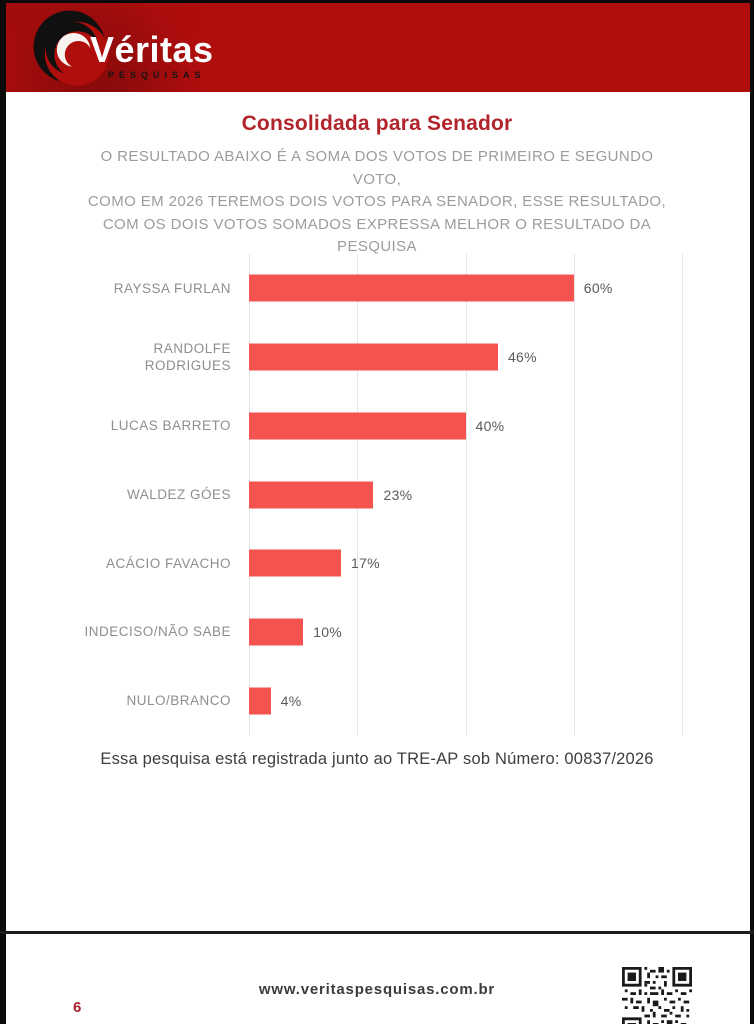 This screenshot has width=754, height=1024. I want to click on website-url: www.veritaspesquisas.com.br, so click(377, 989).